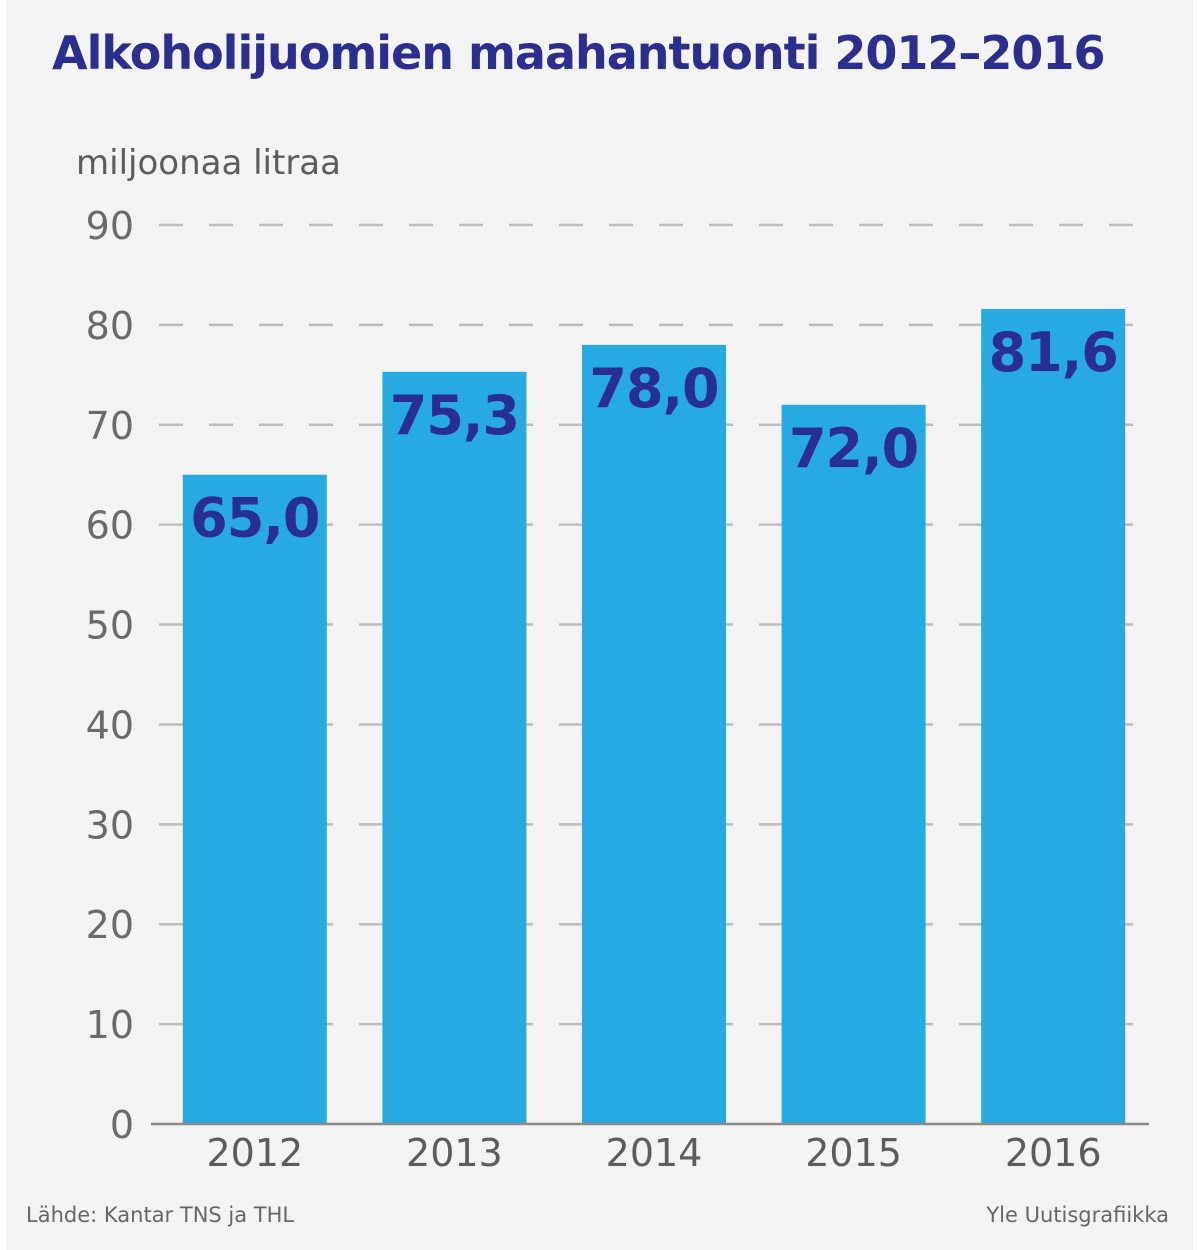 The image size is (1199, 1250). I want to click on chart-title: Alkoholijuomien maahantuonti 2012–2016, so click(578, 53).